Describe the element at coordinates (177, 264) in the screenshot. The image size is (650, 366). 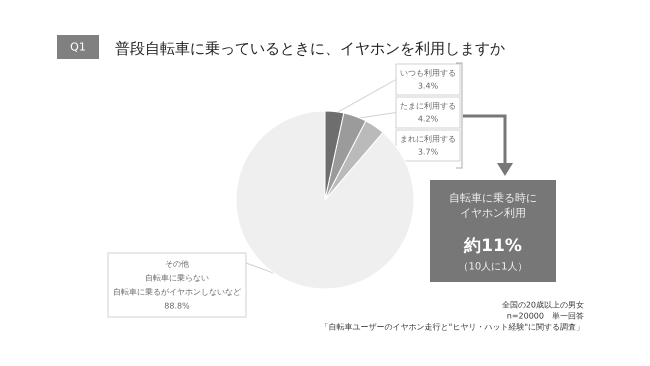
I see `slice-label: その他` at that location.